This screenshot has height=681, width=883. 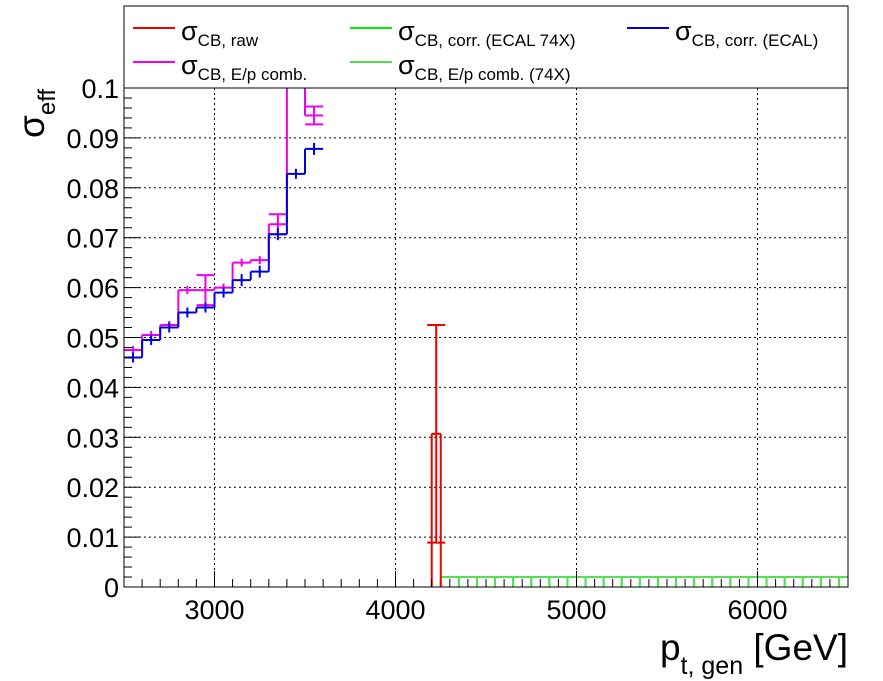 I want to click on y-tick-label: 0.1, so click(x=100, y=89).